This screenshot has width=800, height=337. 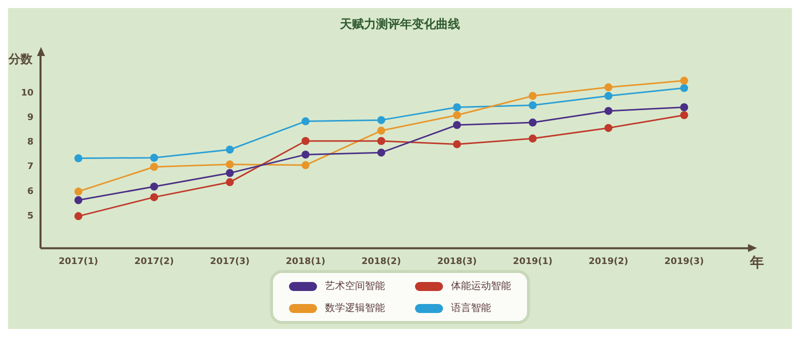 What do you see at coordinates (27, 93) in the screenshot?
I see `y-tick-label: 10` at bounding box center [27, 93].